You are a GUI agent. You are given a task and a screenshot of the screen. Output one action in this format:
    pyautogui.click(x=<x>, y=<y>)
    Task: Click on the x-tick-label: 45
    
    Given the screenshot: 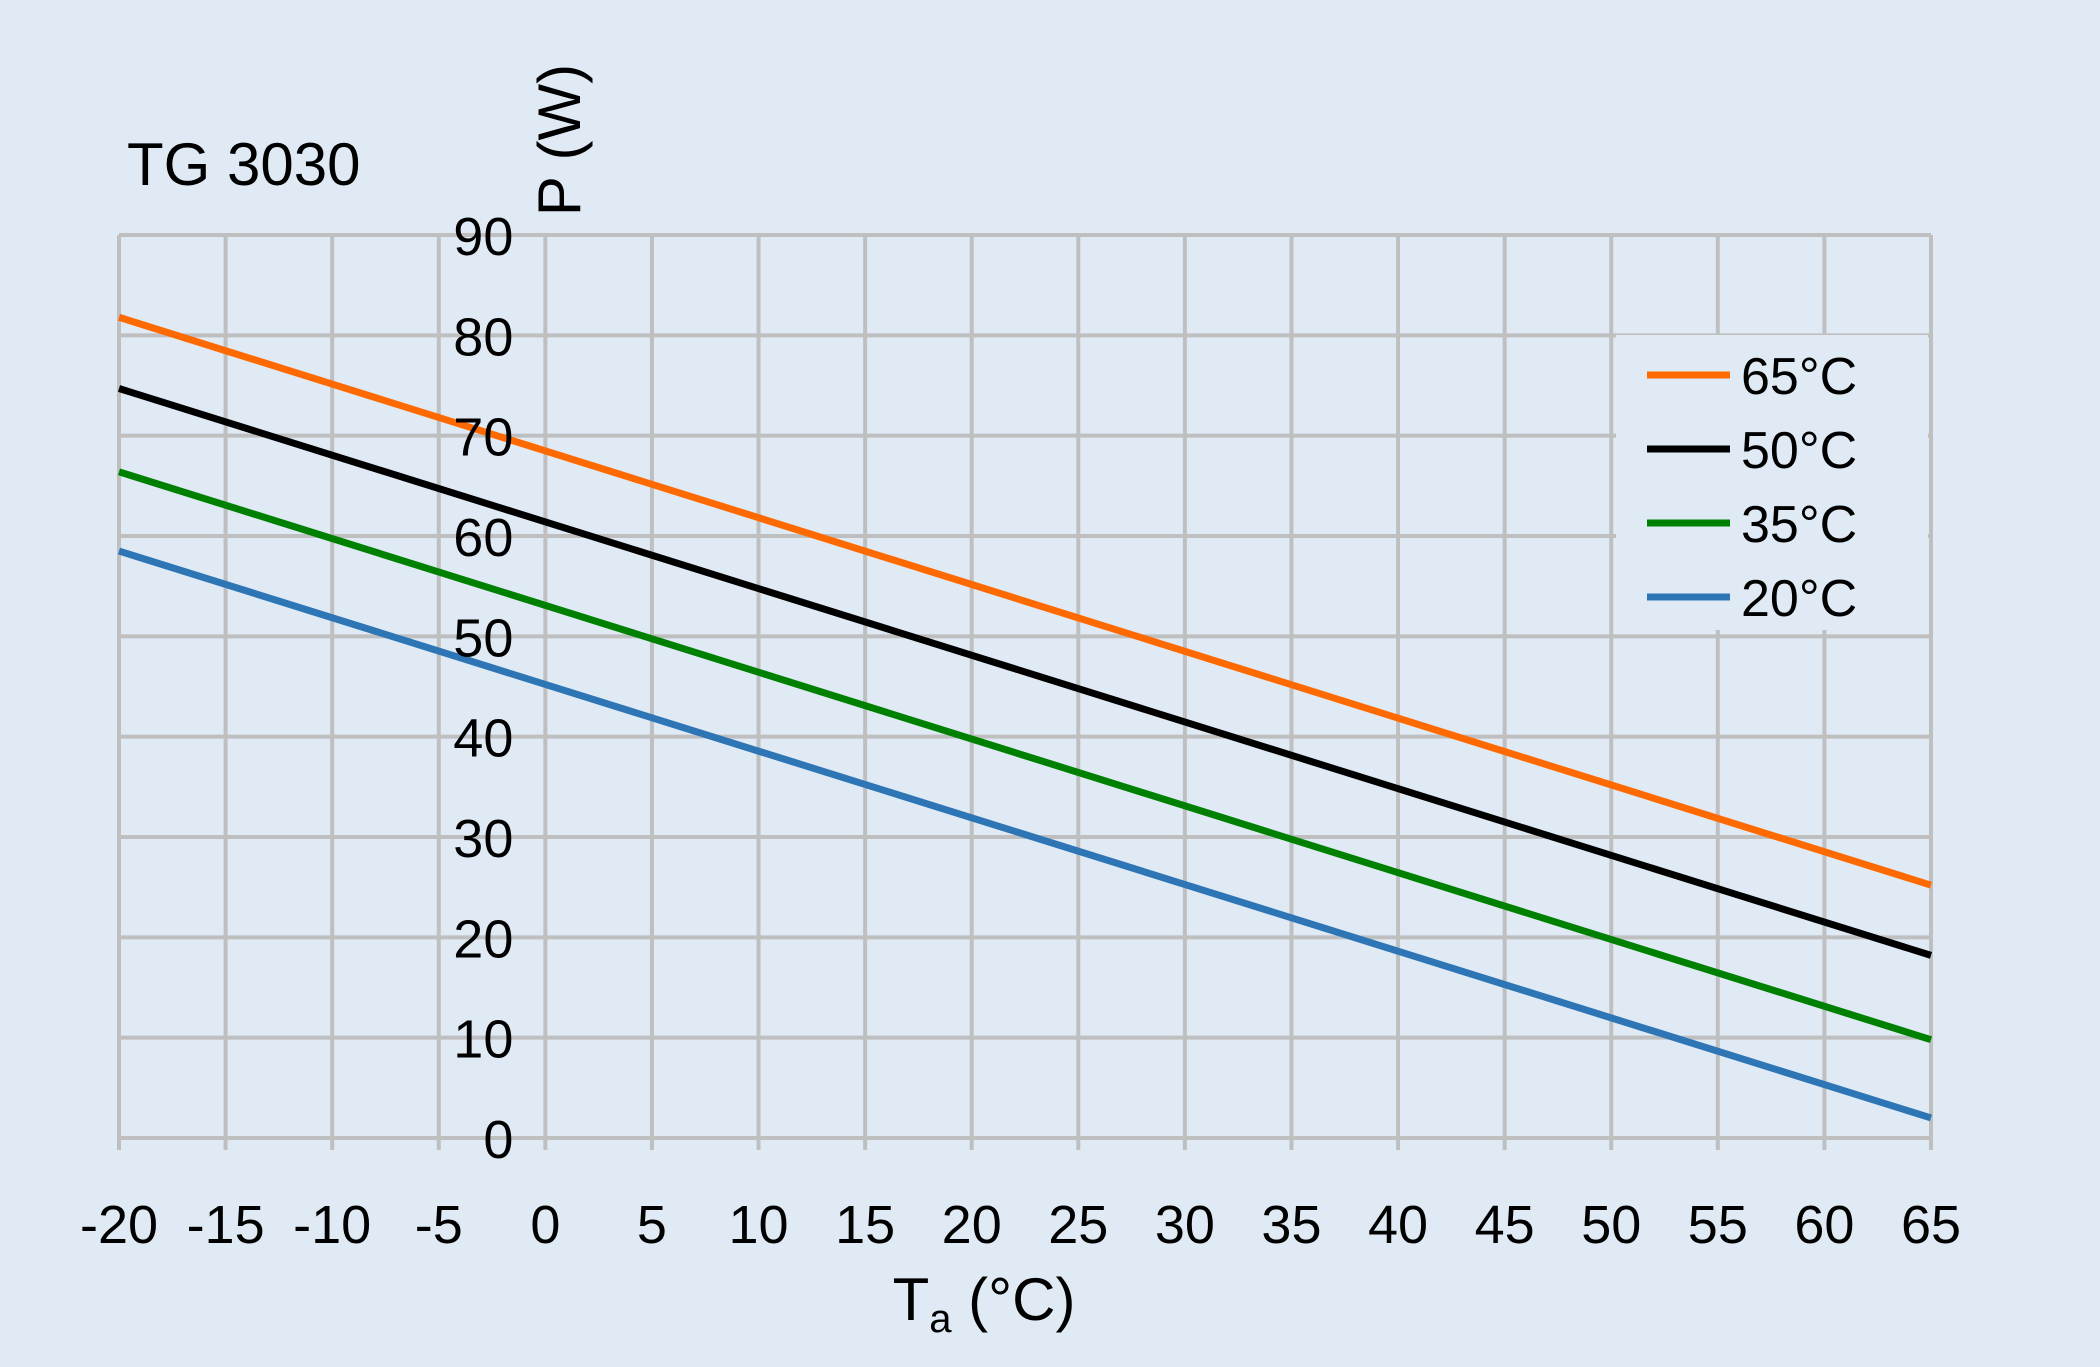 What is the action you would take?
    pyautogui.click(x=1505, y=1225)
    